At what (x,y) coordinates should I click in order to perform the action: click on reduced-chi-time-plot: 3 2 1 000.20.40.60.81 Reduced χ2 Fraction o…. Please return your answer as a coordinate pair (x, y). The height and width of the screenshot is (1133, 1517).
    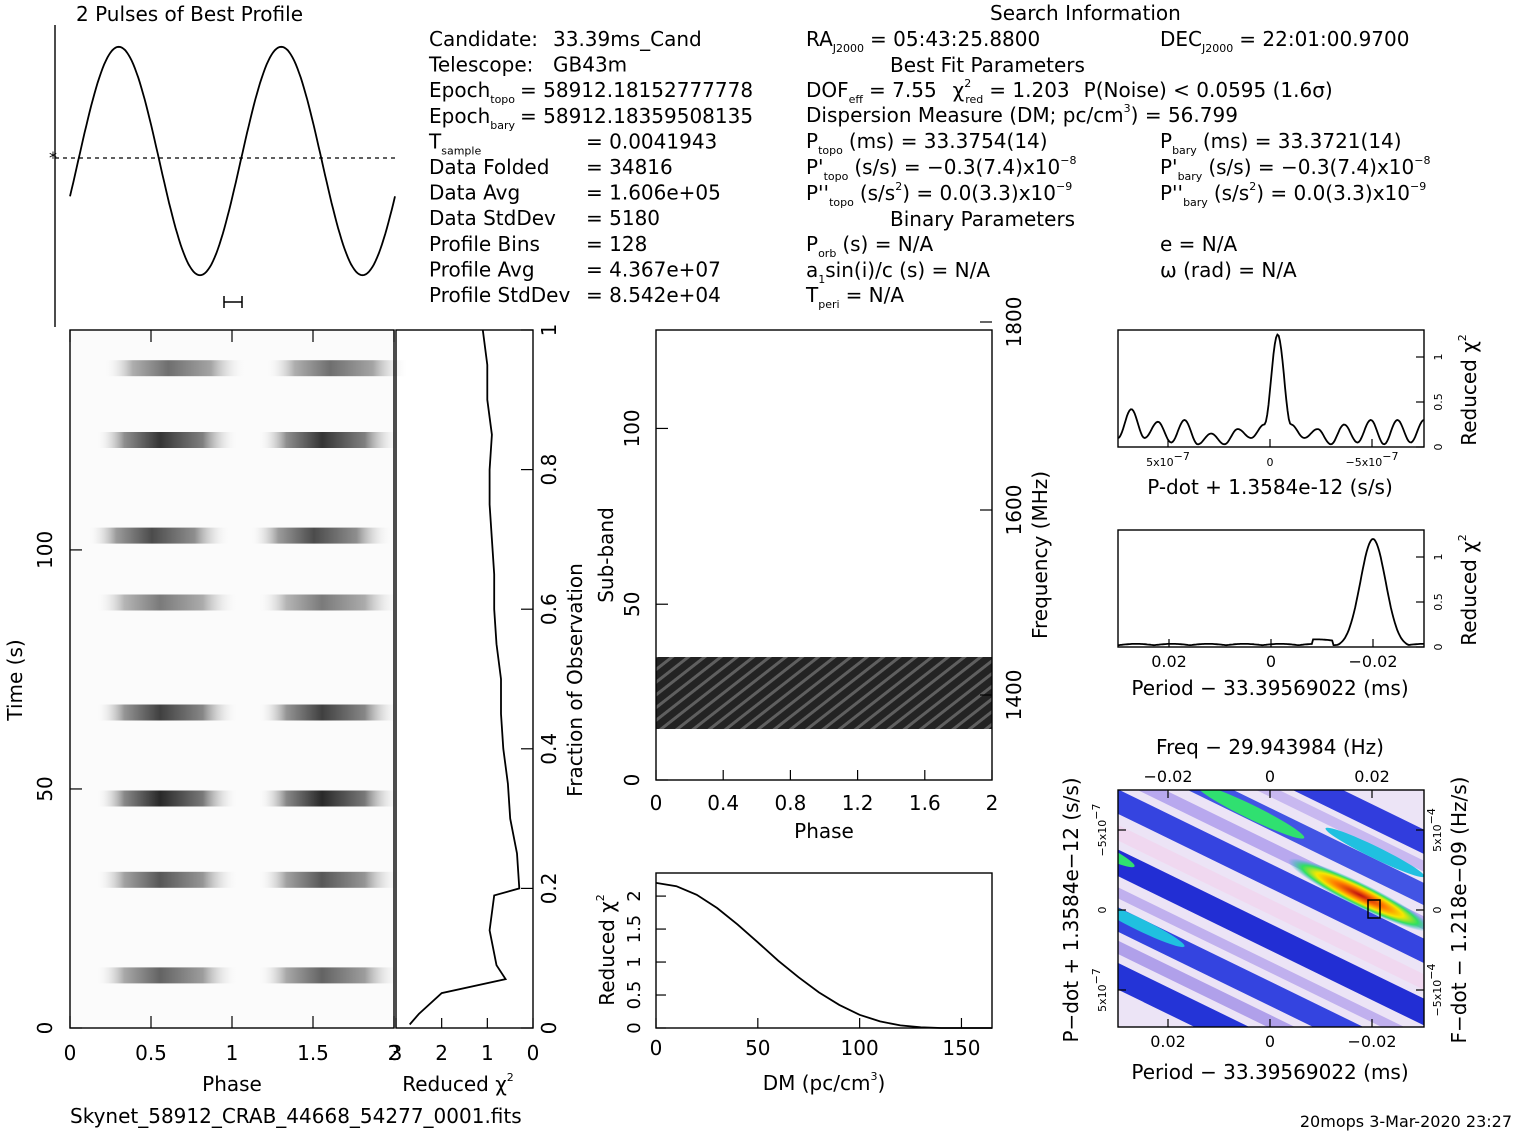
    Looking at the image, I should click on (488, 710).